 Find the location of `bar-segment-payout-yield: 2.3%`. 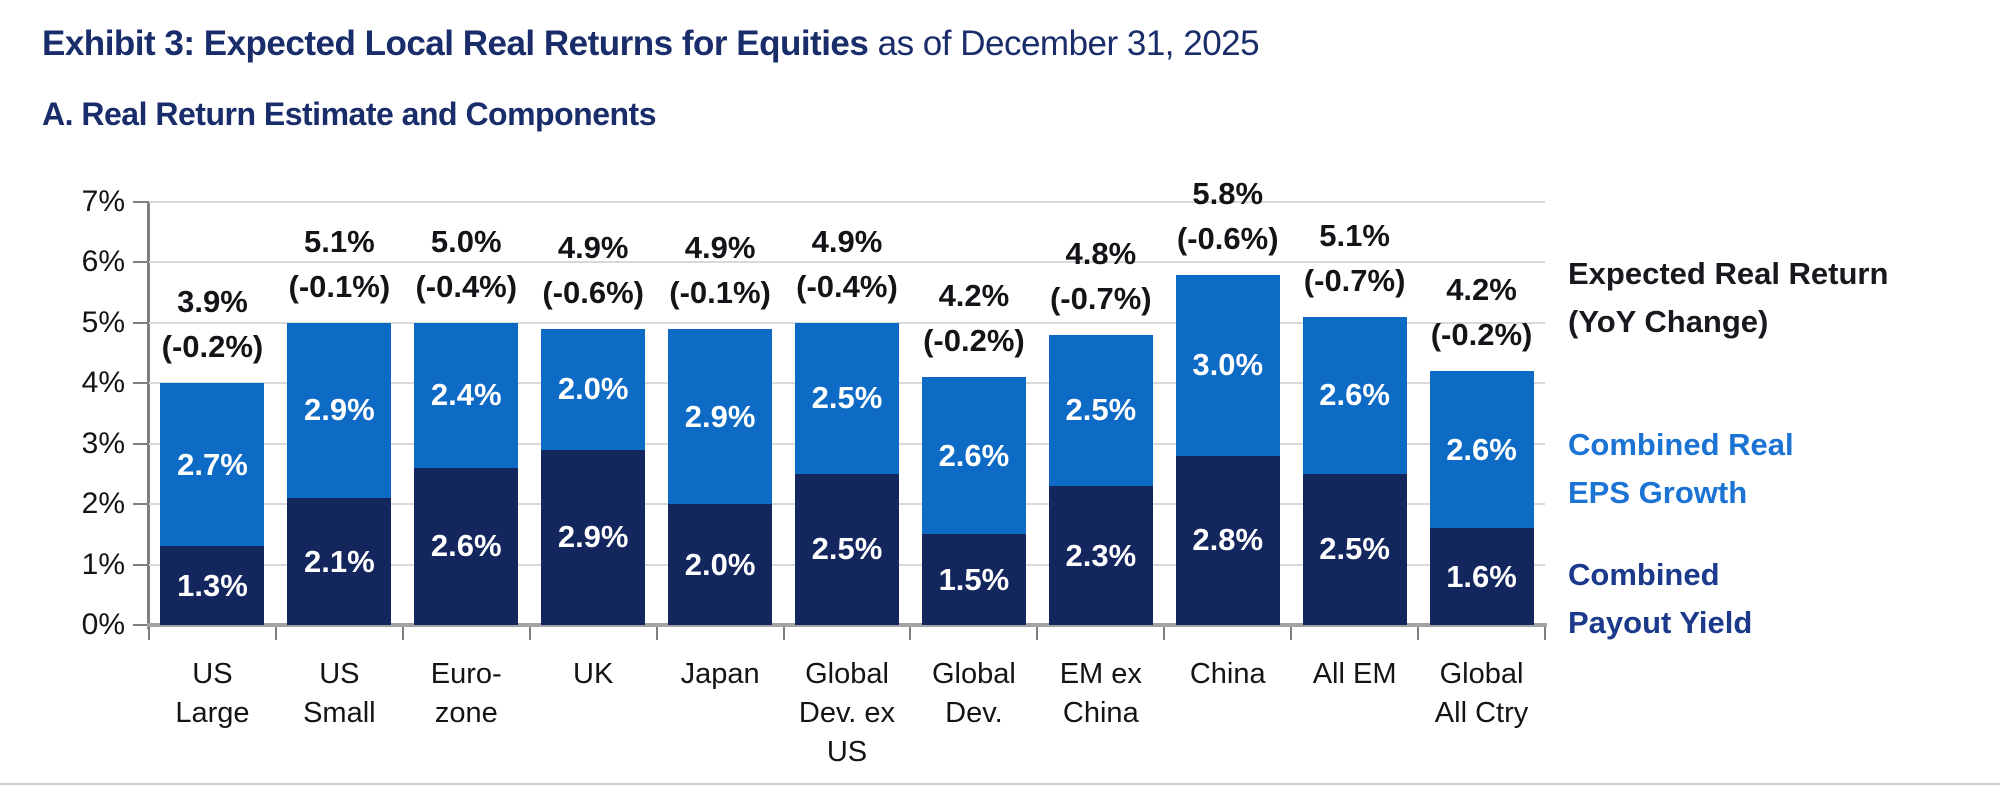

bar-segment-payout-yield: 2.3% is located at coordinates (1100, 555).